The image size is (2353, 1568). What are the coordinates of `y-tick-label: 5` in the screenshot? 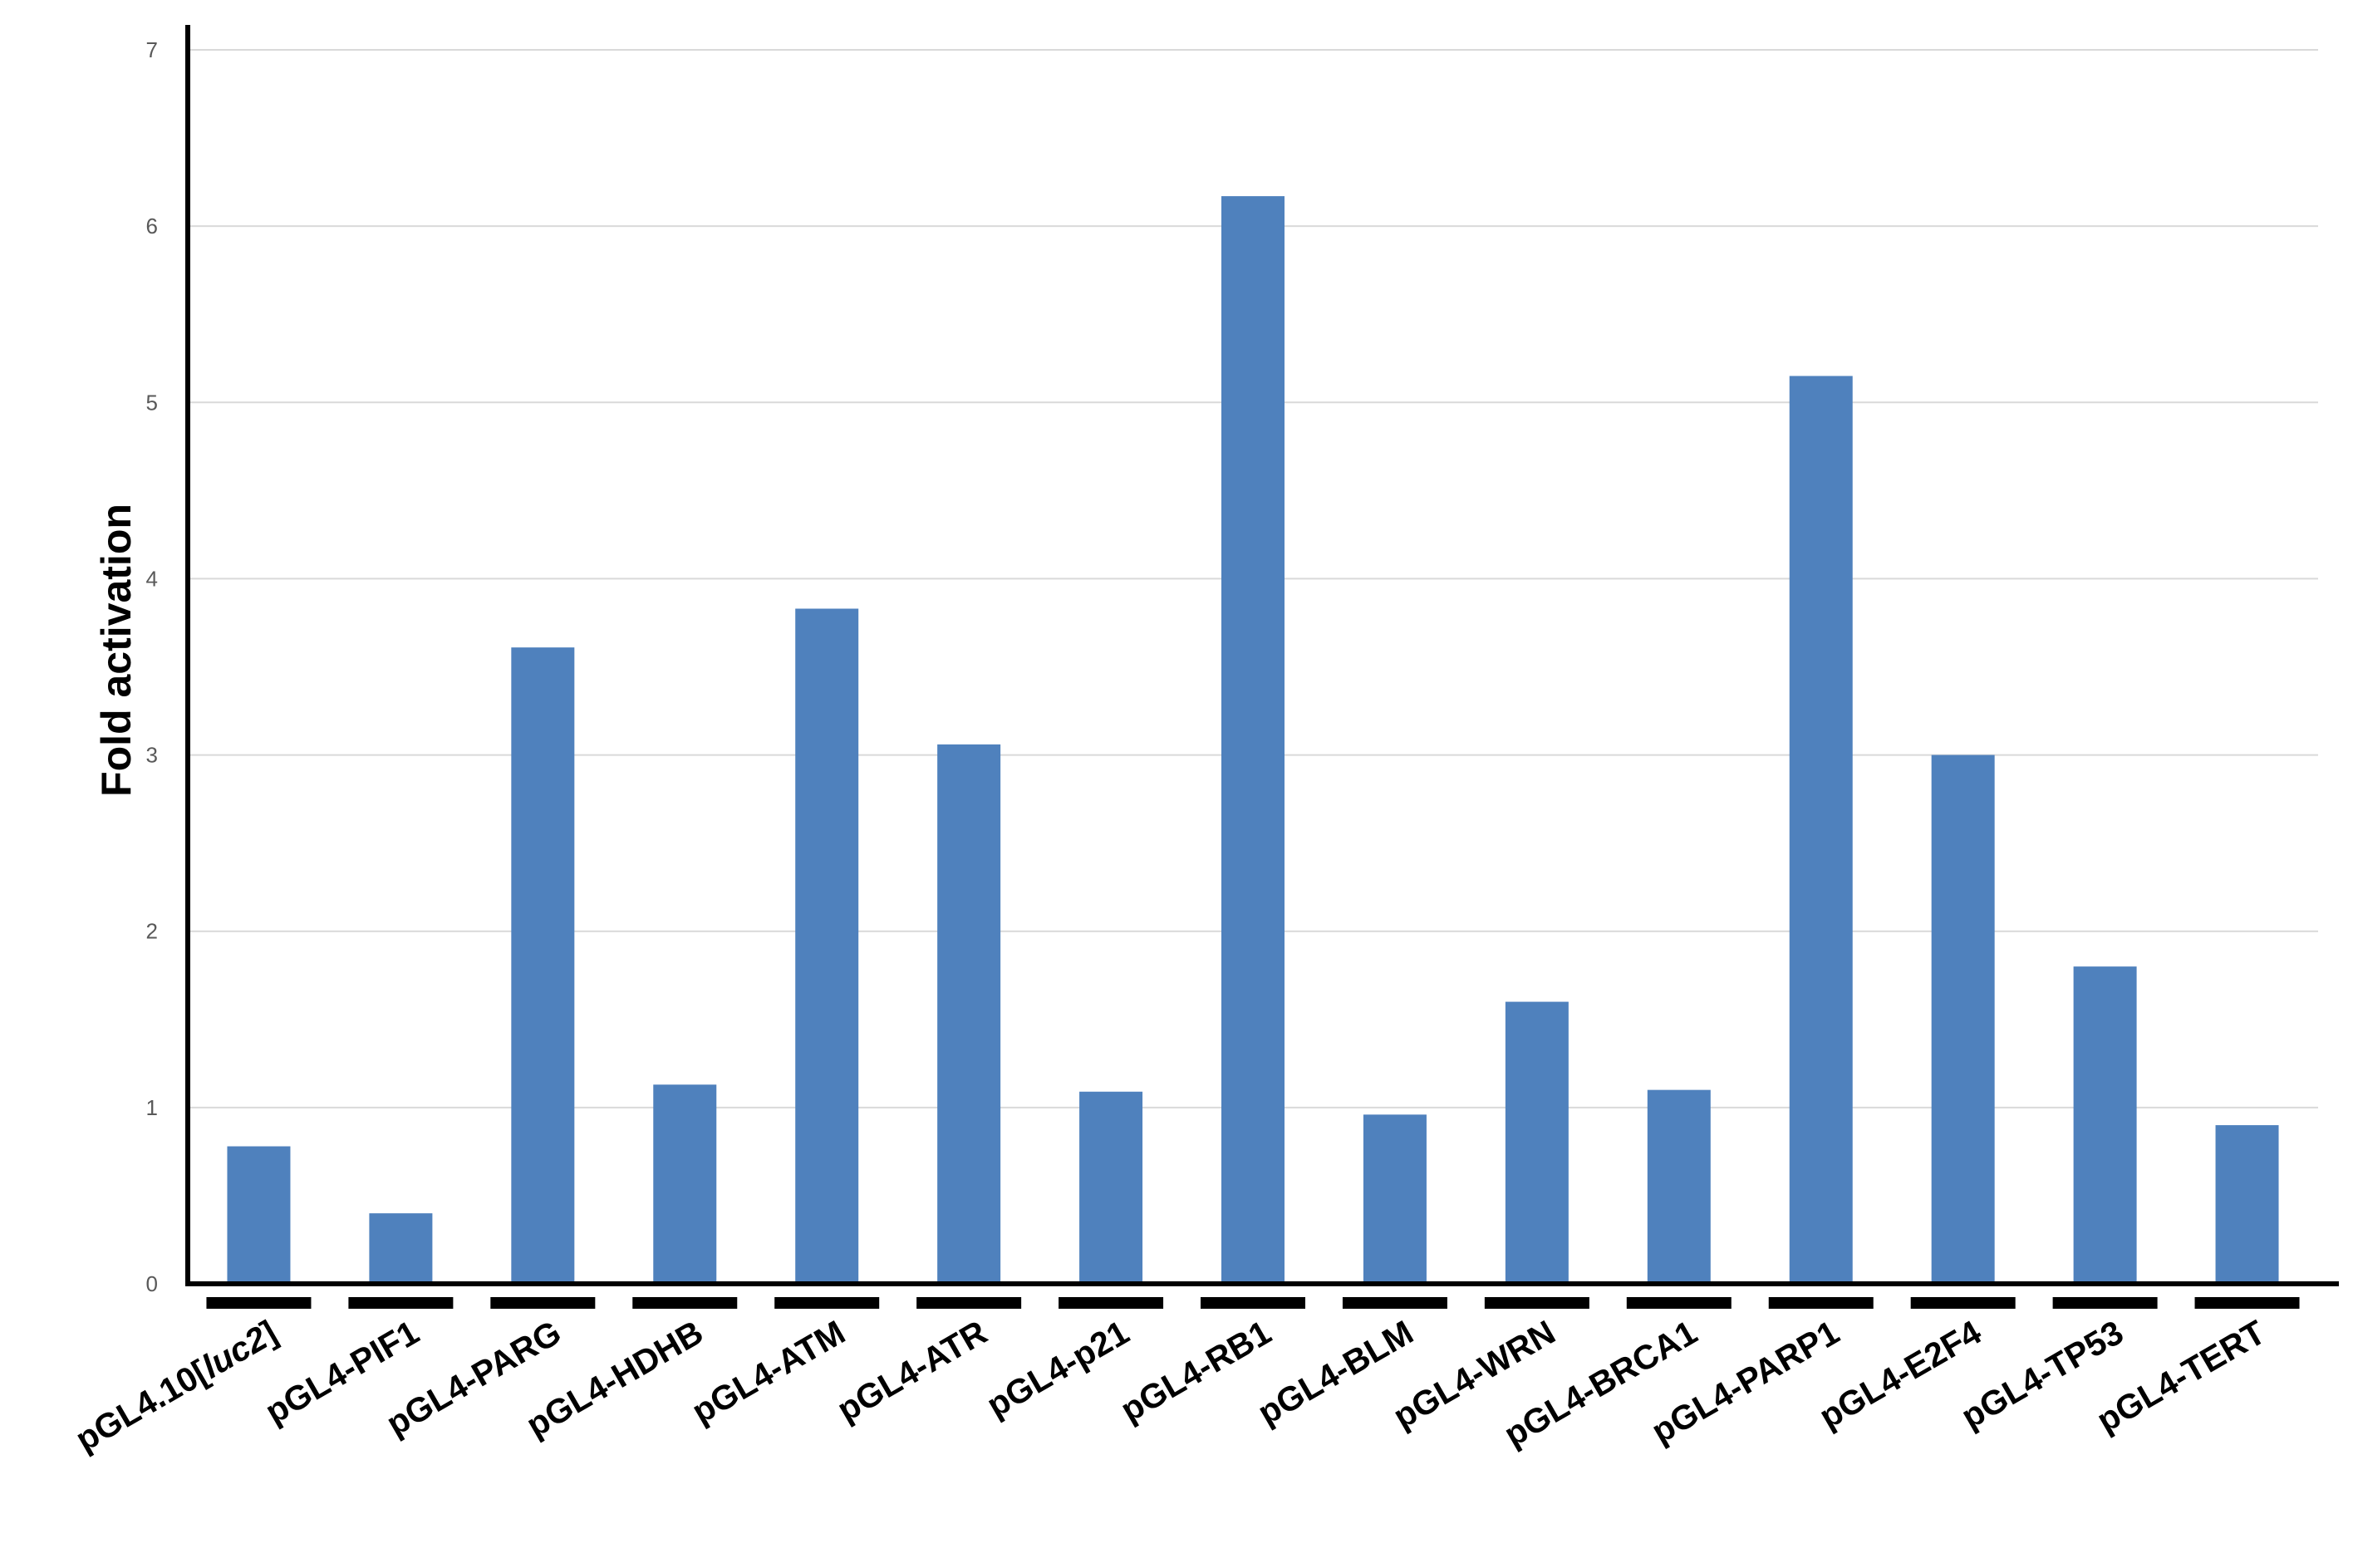 It's located at (152, 402).